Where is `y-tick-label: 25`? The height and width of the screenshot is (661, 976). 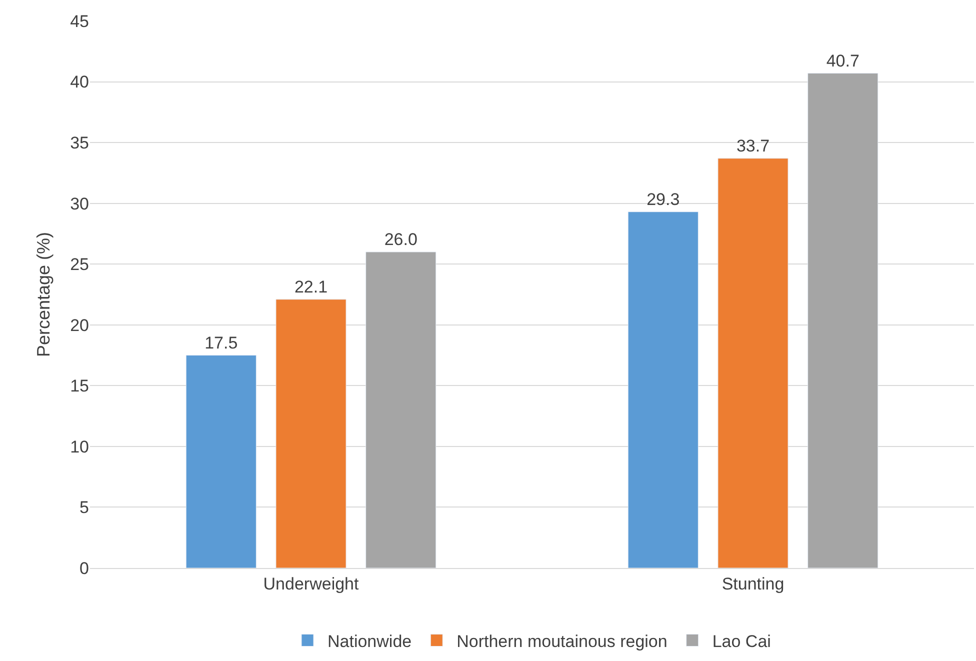 y-tick-label: 25 is located at coordinates (79, 264).